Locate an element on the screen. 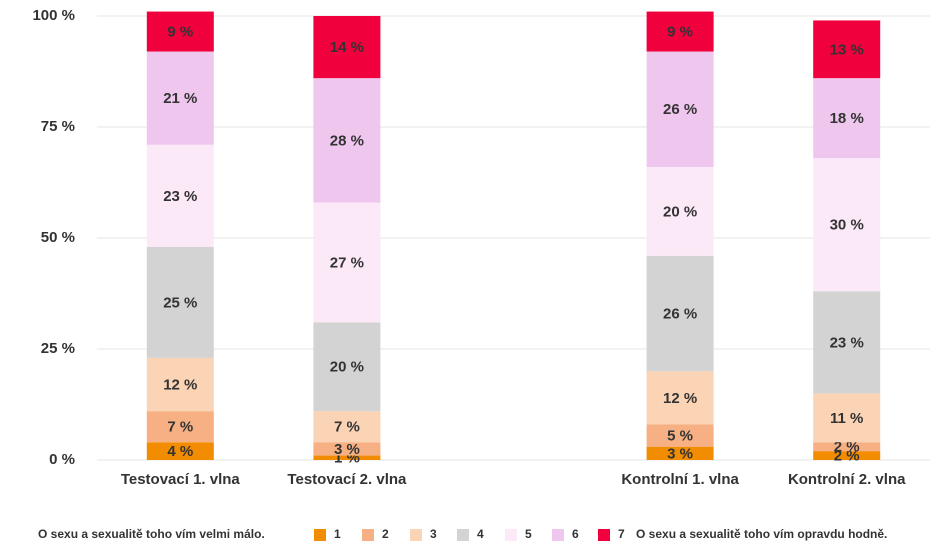 This screenshot has width=937, height=547. value-label: 5 % is located at coordinates (680, 436).